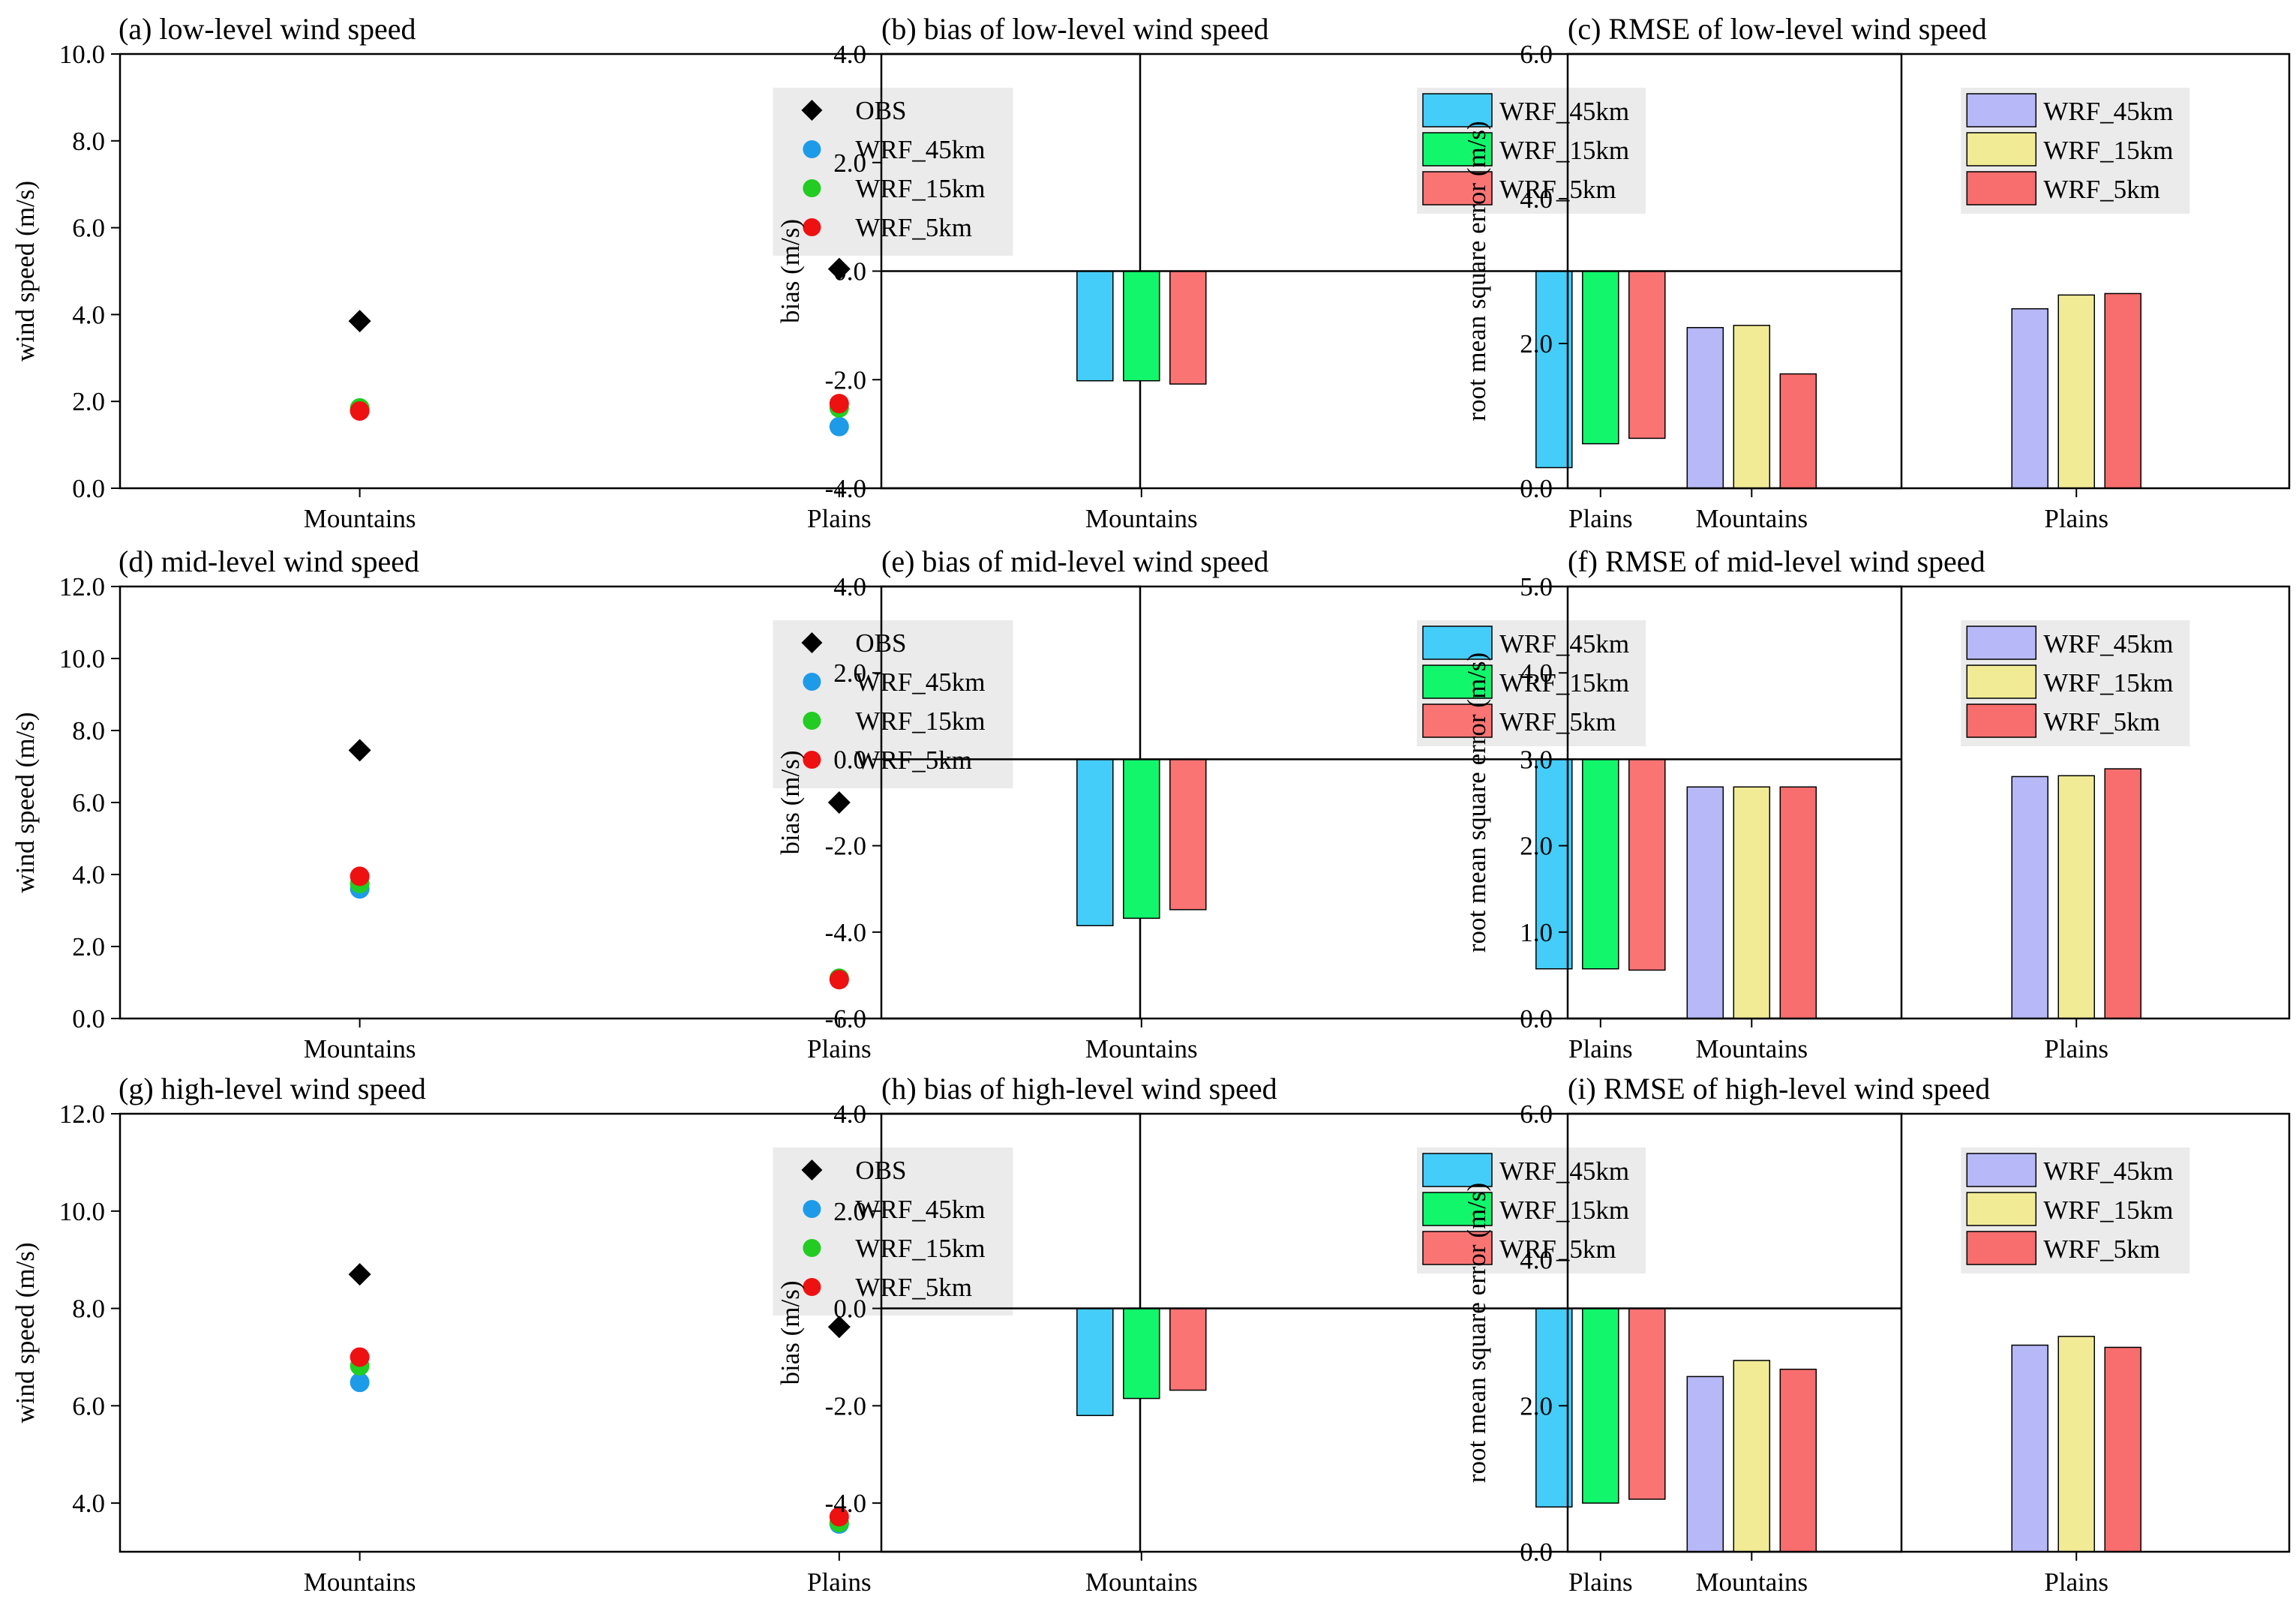 Image resolution: width=2296 pixels, height=1617 pixels. Describe the element at coordinates (1391, 802) in the screenshot. I see `panel-e-frame` at that location.